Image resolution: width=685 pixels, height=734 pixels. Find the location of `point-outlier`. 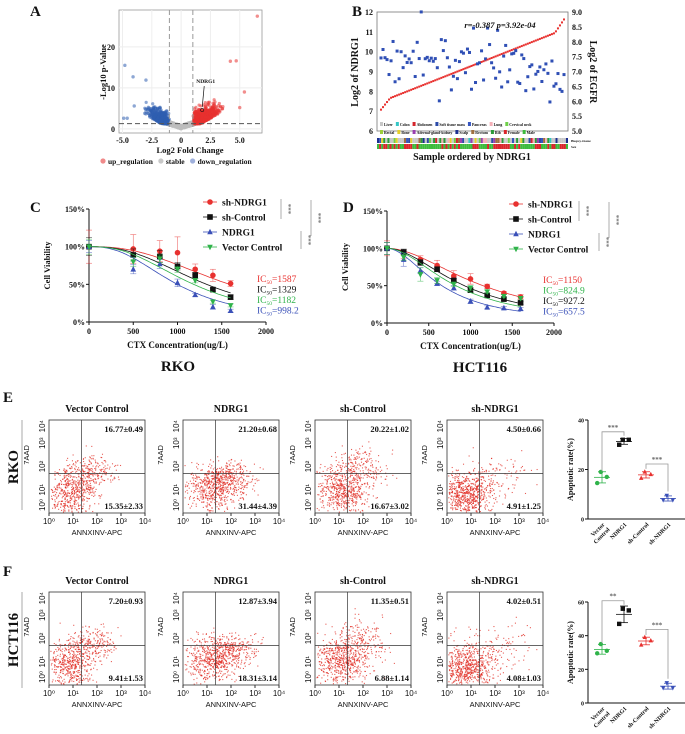

point-outlier is located at coordinates (230, 61).